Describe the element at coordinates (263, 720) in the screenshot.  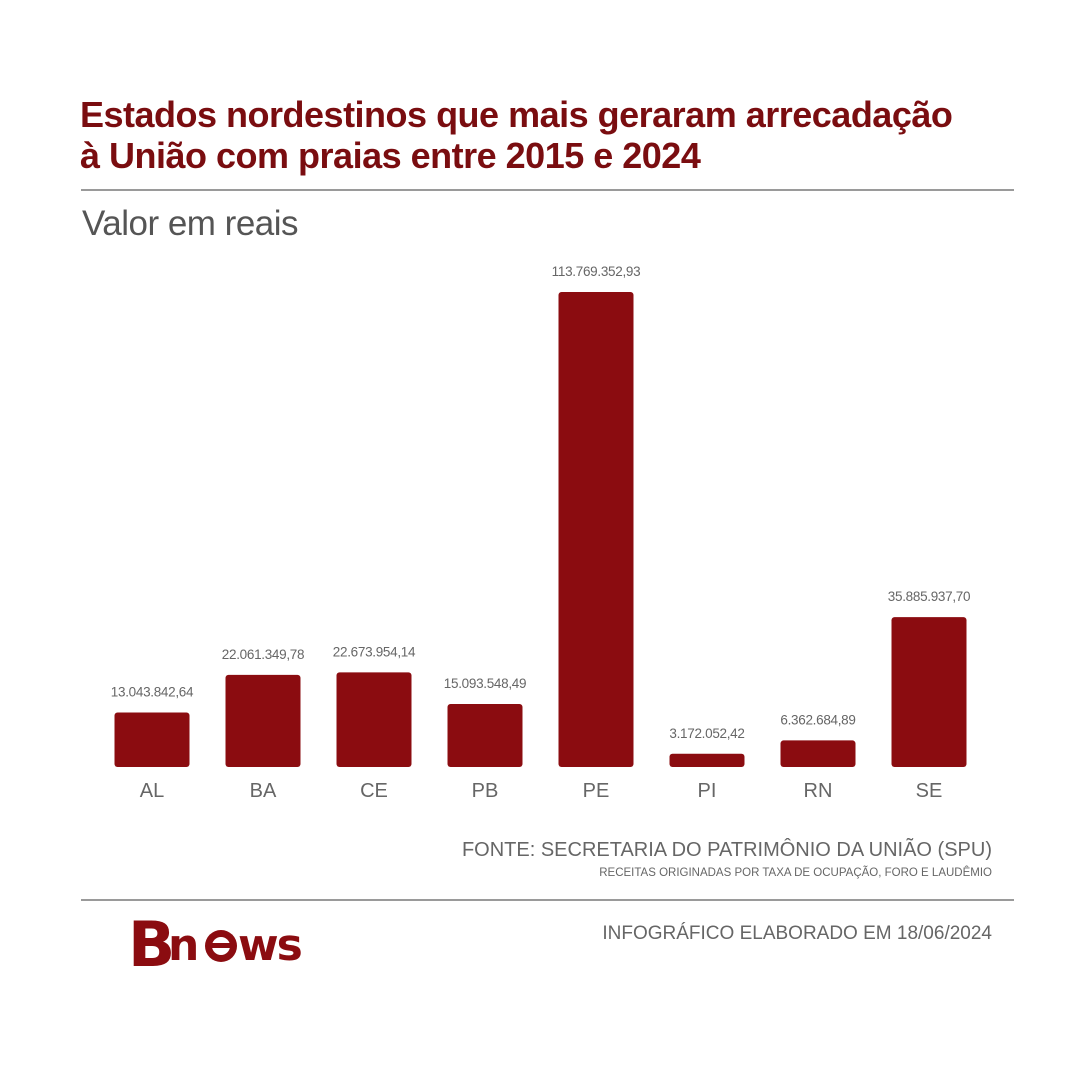
I see `bar-ba` at that location.